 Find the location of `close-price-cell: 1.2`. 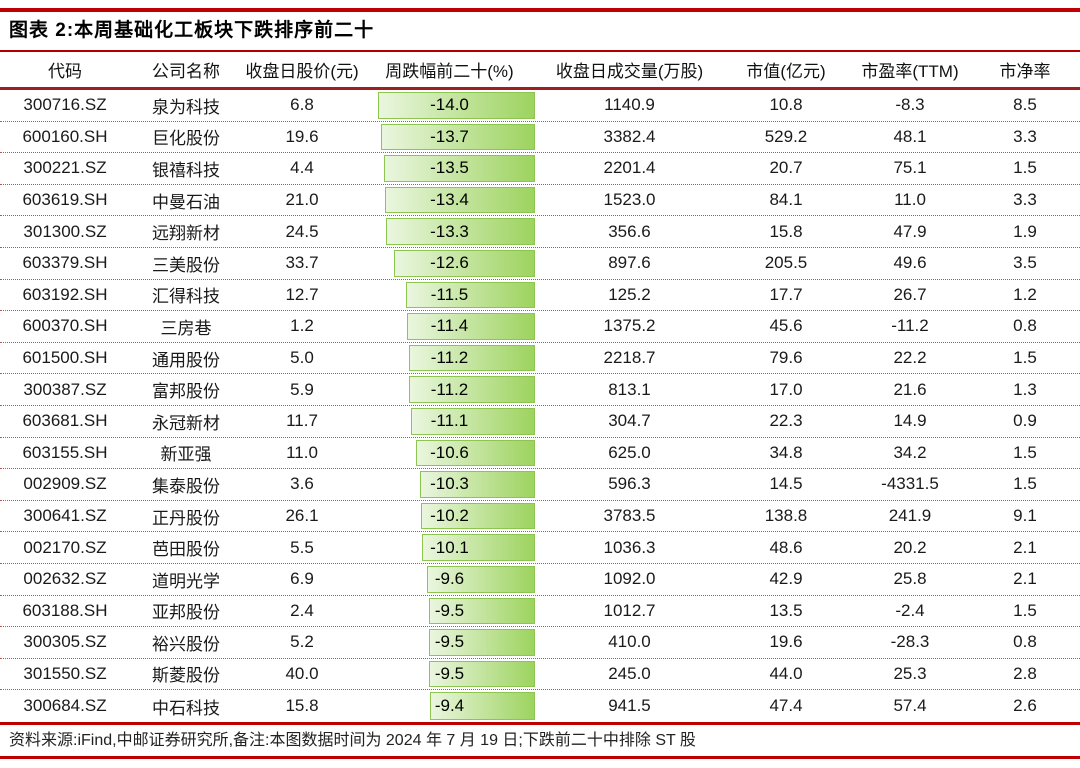

close-price-cell: 1.2 is located at coordinates (302, 326).